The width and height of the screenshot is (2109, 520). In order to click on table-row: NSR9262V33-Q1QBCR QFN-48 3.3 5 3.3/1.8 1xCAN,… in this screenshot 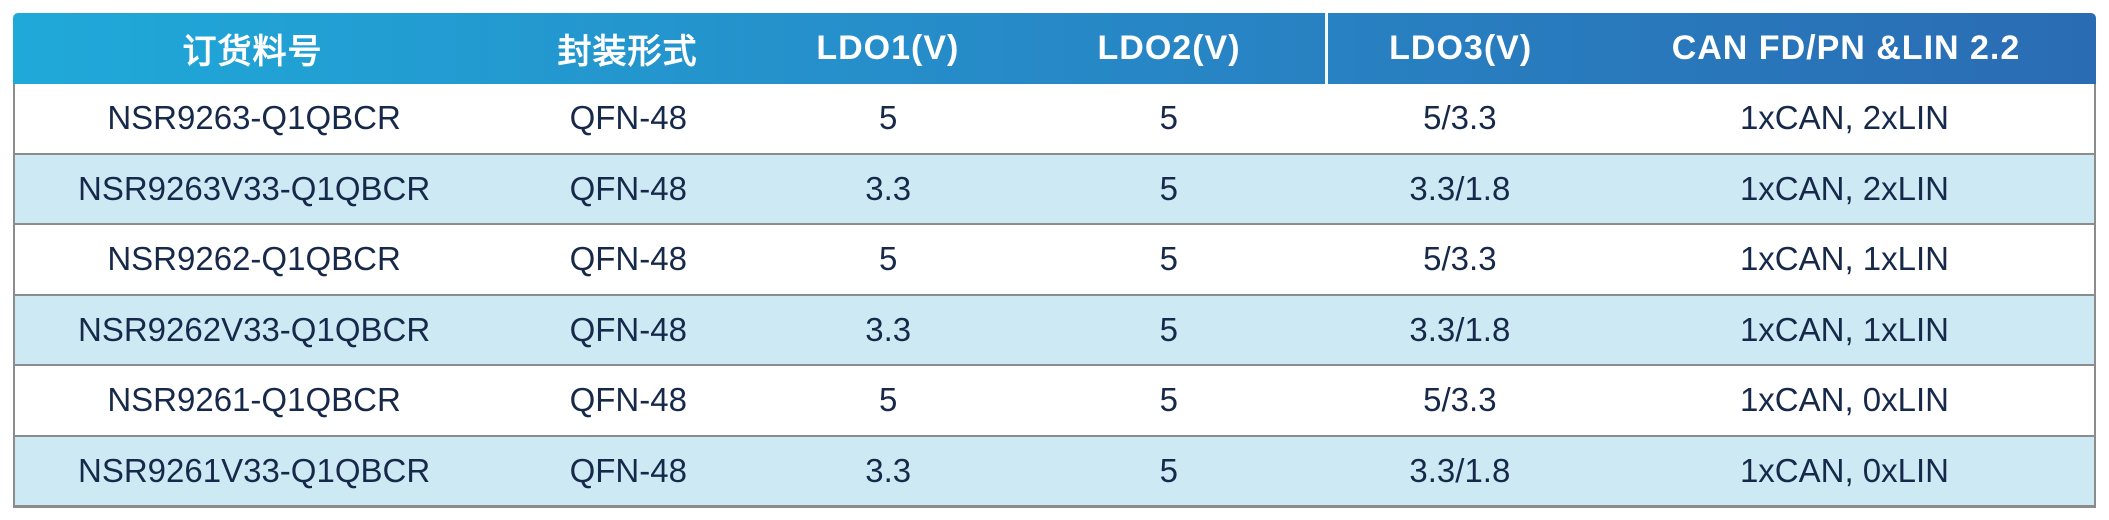, I will do `click(1054, 330)`.